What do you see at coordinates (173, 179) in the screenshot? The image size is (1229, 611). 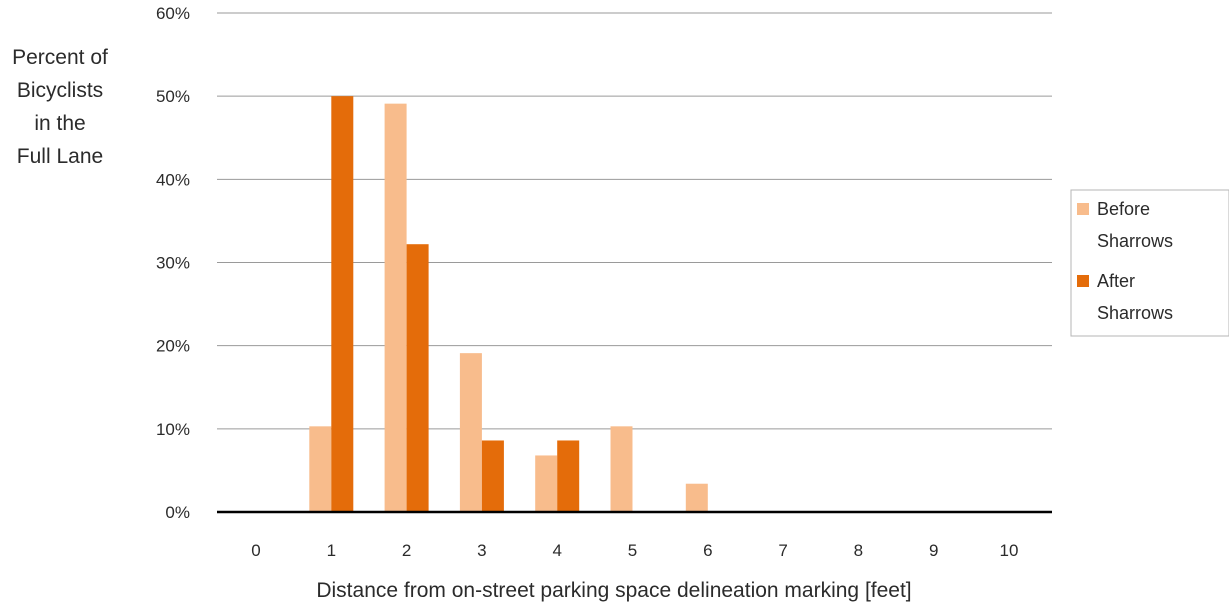 I see `y-tick-label: 40%` at bounding box center [173, 179].